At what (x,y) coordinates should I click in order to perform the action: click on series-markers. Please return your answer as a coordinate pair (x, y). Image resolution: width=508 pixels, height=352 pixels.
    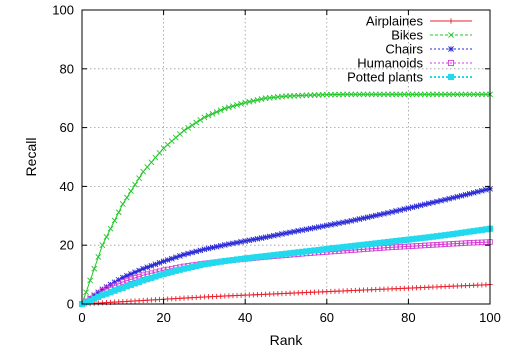
    Looking at the image, I should click on (286, 294).